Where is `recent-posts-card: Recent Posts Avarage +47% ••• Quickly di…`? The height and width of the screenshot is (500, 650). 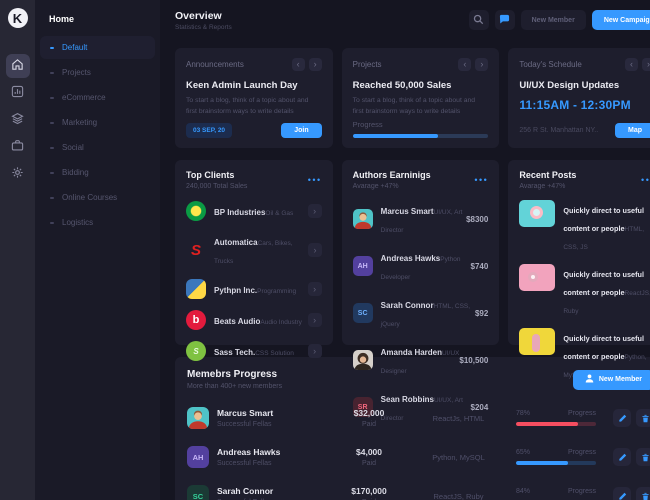 recent-posts-card: Recent Posts Avarage +47% ••• Quickly di… is located at coordinates (579, 269).